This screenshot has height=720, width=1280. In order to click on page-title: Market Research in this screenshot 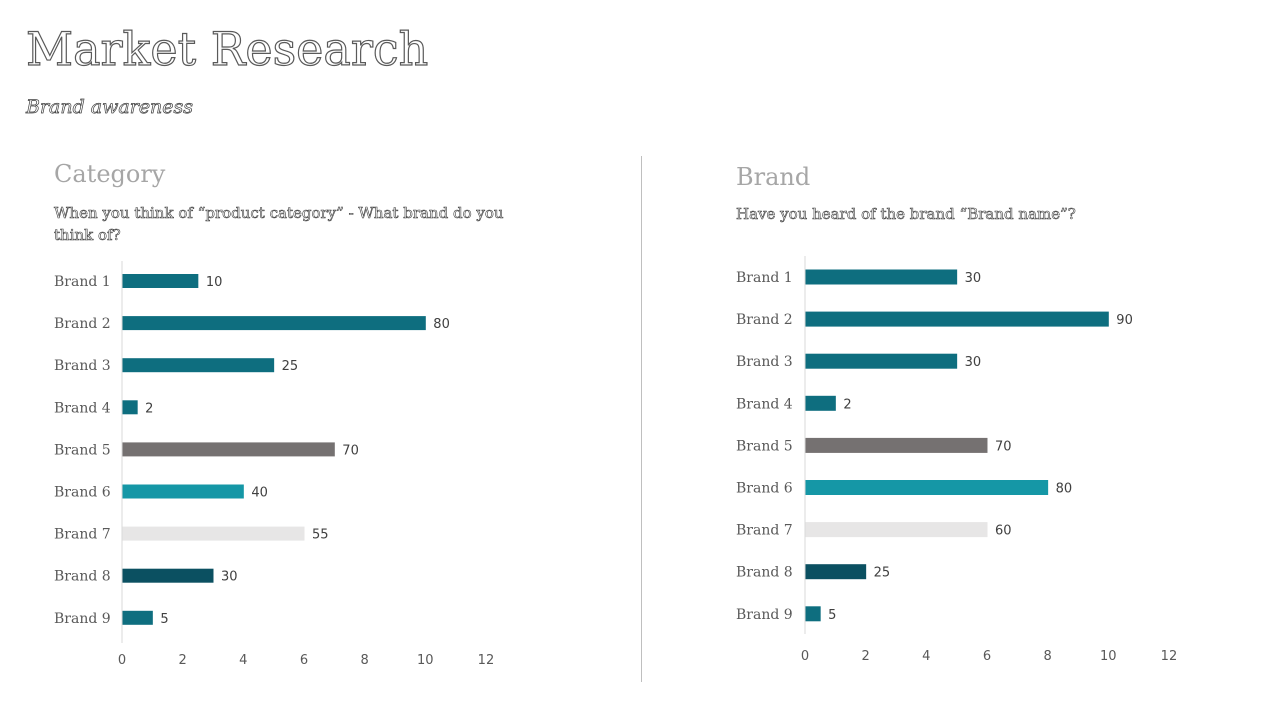, I will do `click(227, 48)`.